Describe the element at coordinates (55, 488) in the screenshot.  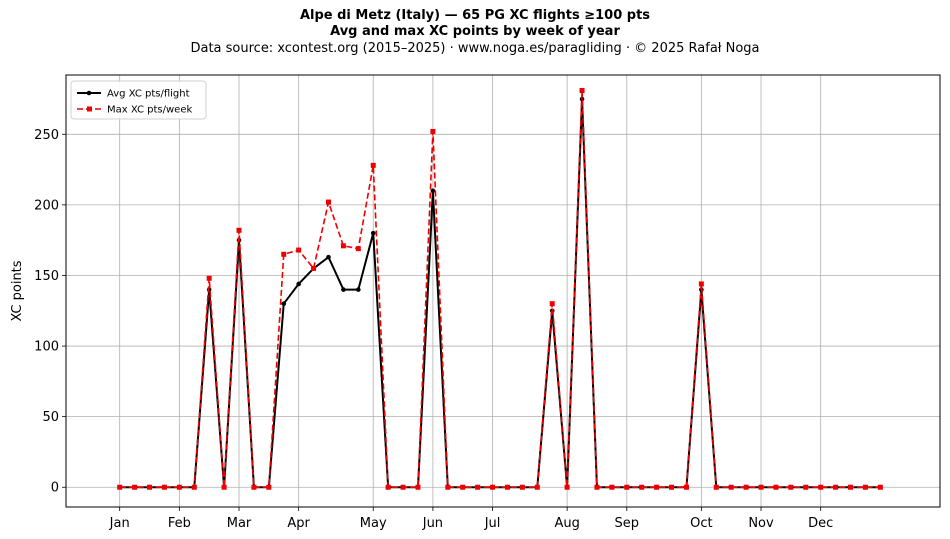
I see `y-tick-label: 0` at that location.